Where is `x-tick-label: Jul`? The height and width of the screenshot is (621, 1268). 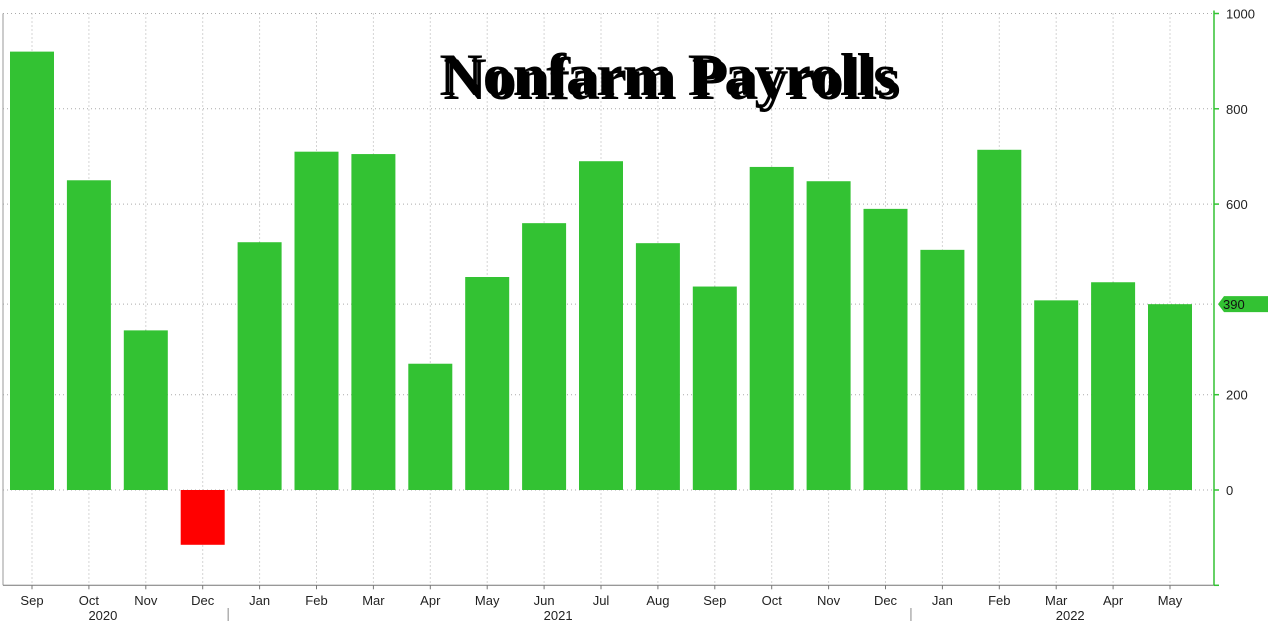
x-tick-label: Jul is located at coordinates (601, 600).